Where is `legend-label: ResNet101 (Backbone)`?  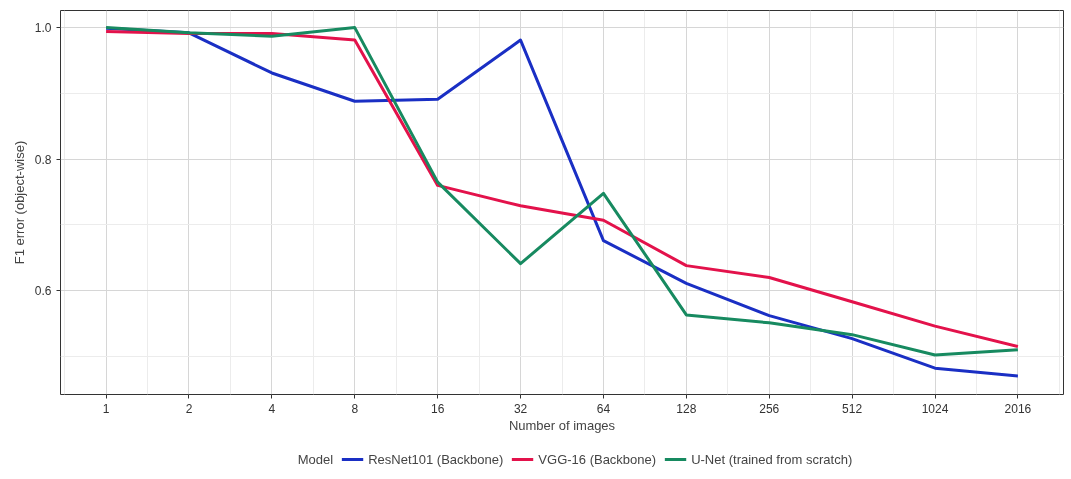 legend-label: ResNet101 (Backbone) is located at coordinates (436, 459).